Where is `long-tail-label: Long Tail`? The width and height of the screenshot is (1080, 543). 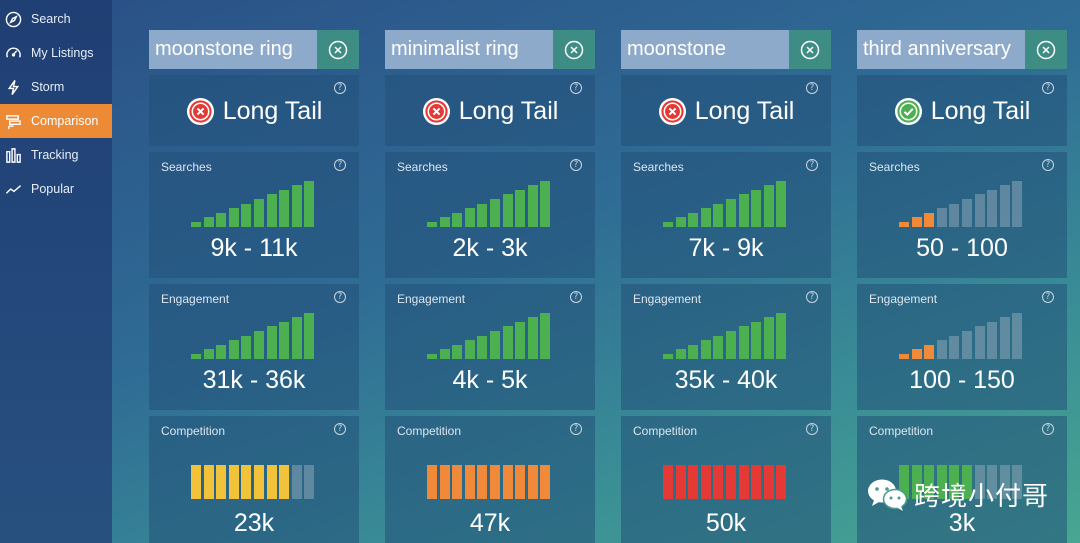 long-tail-label: Long Tail is located at coordinates (744, 111).